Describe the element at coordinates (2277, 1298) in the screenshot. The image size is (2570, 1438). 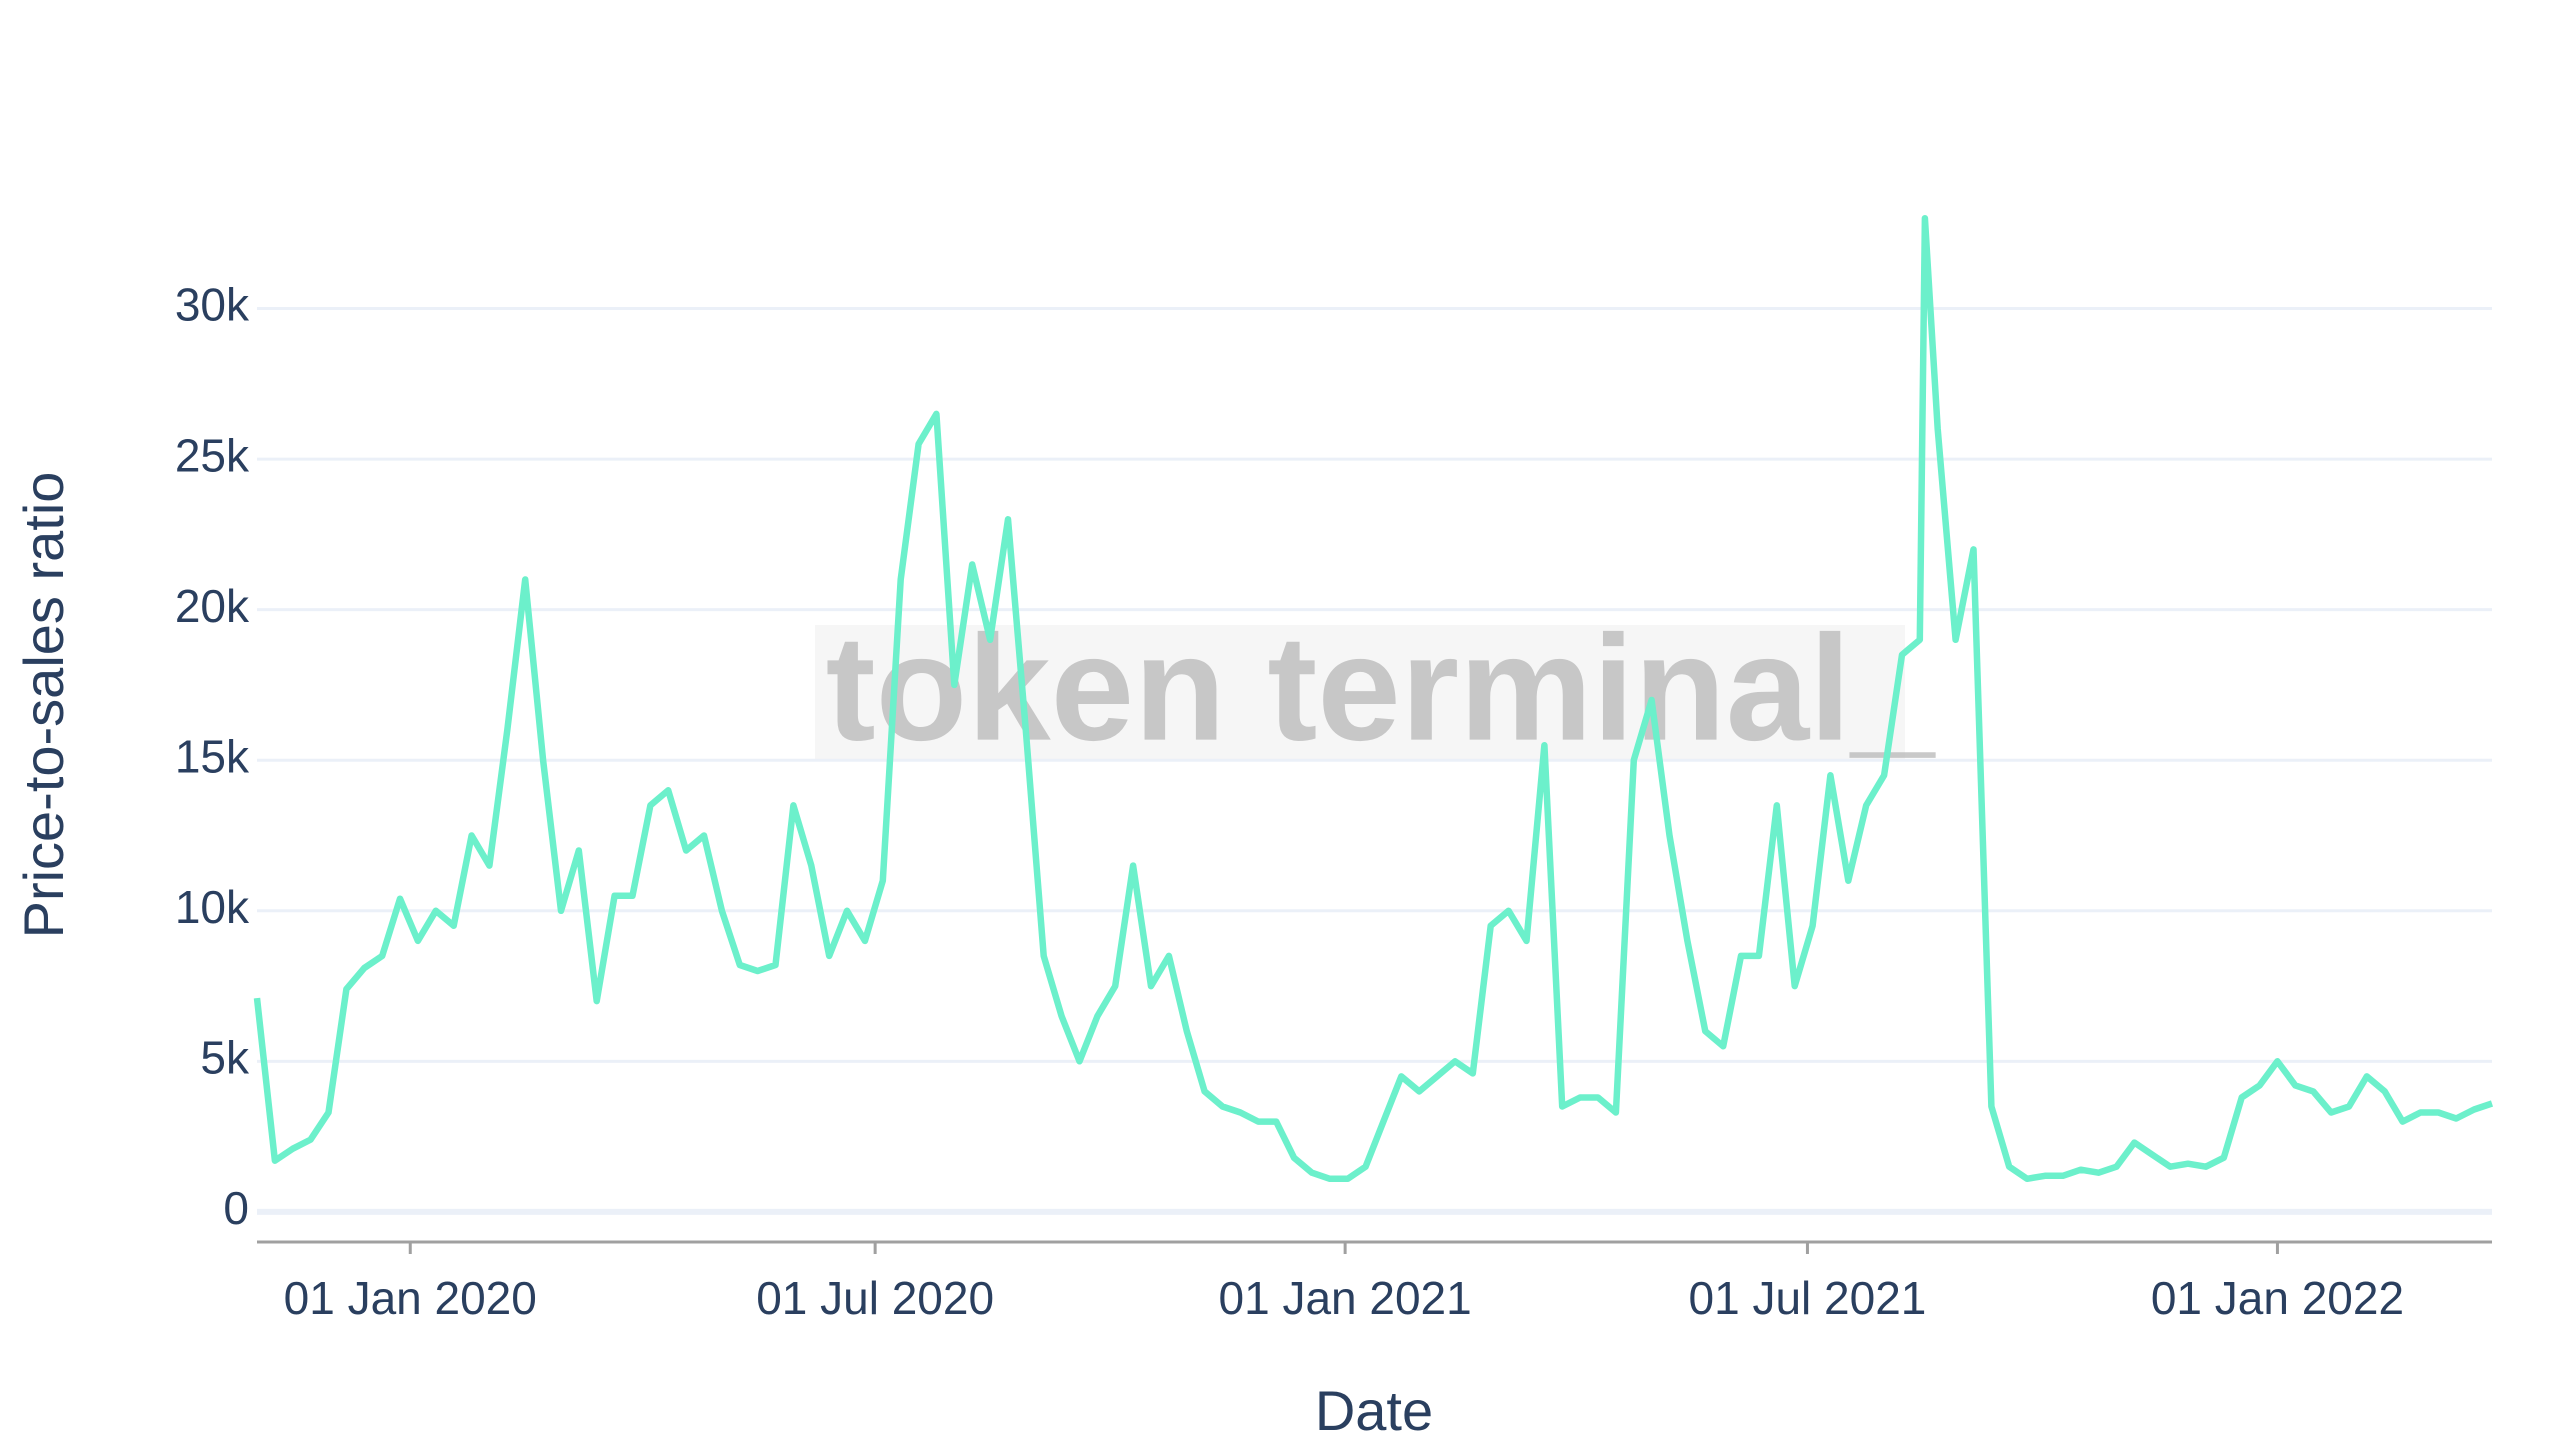
I see `x-tick-label: 01 Jan 2022` at that location.